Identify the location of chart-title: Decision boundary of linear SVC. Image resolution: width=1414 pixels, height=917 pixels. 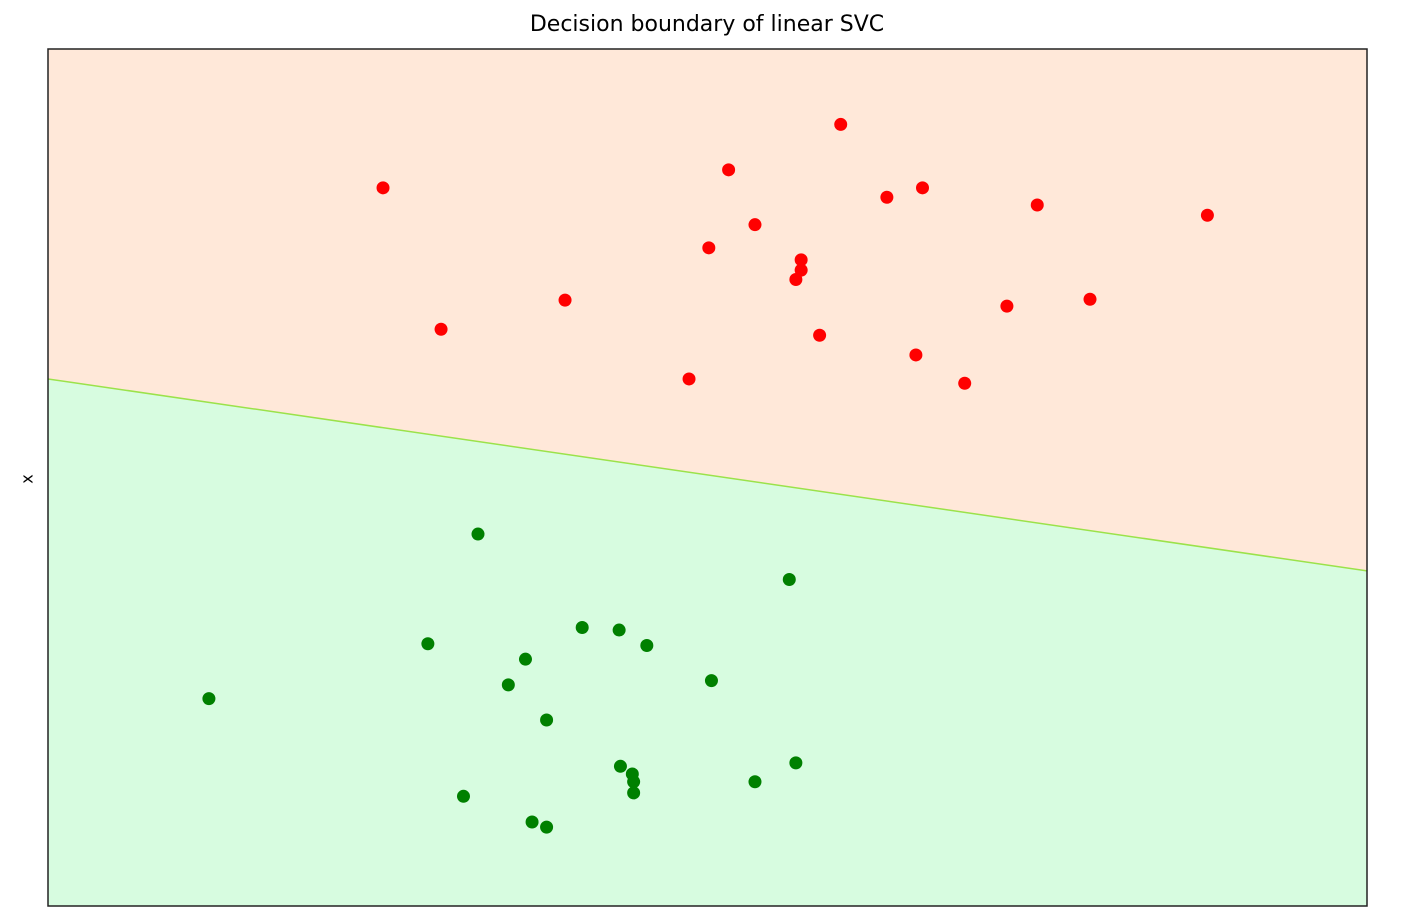
(707, 24).